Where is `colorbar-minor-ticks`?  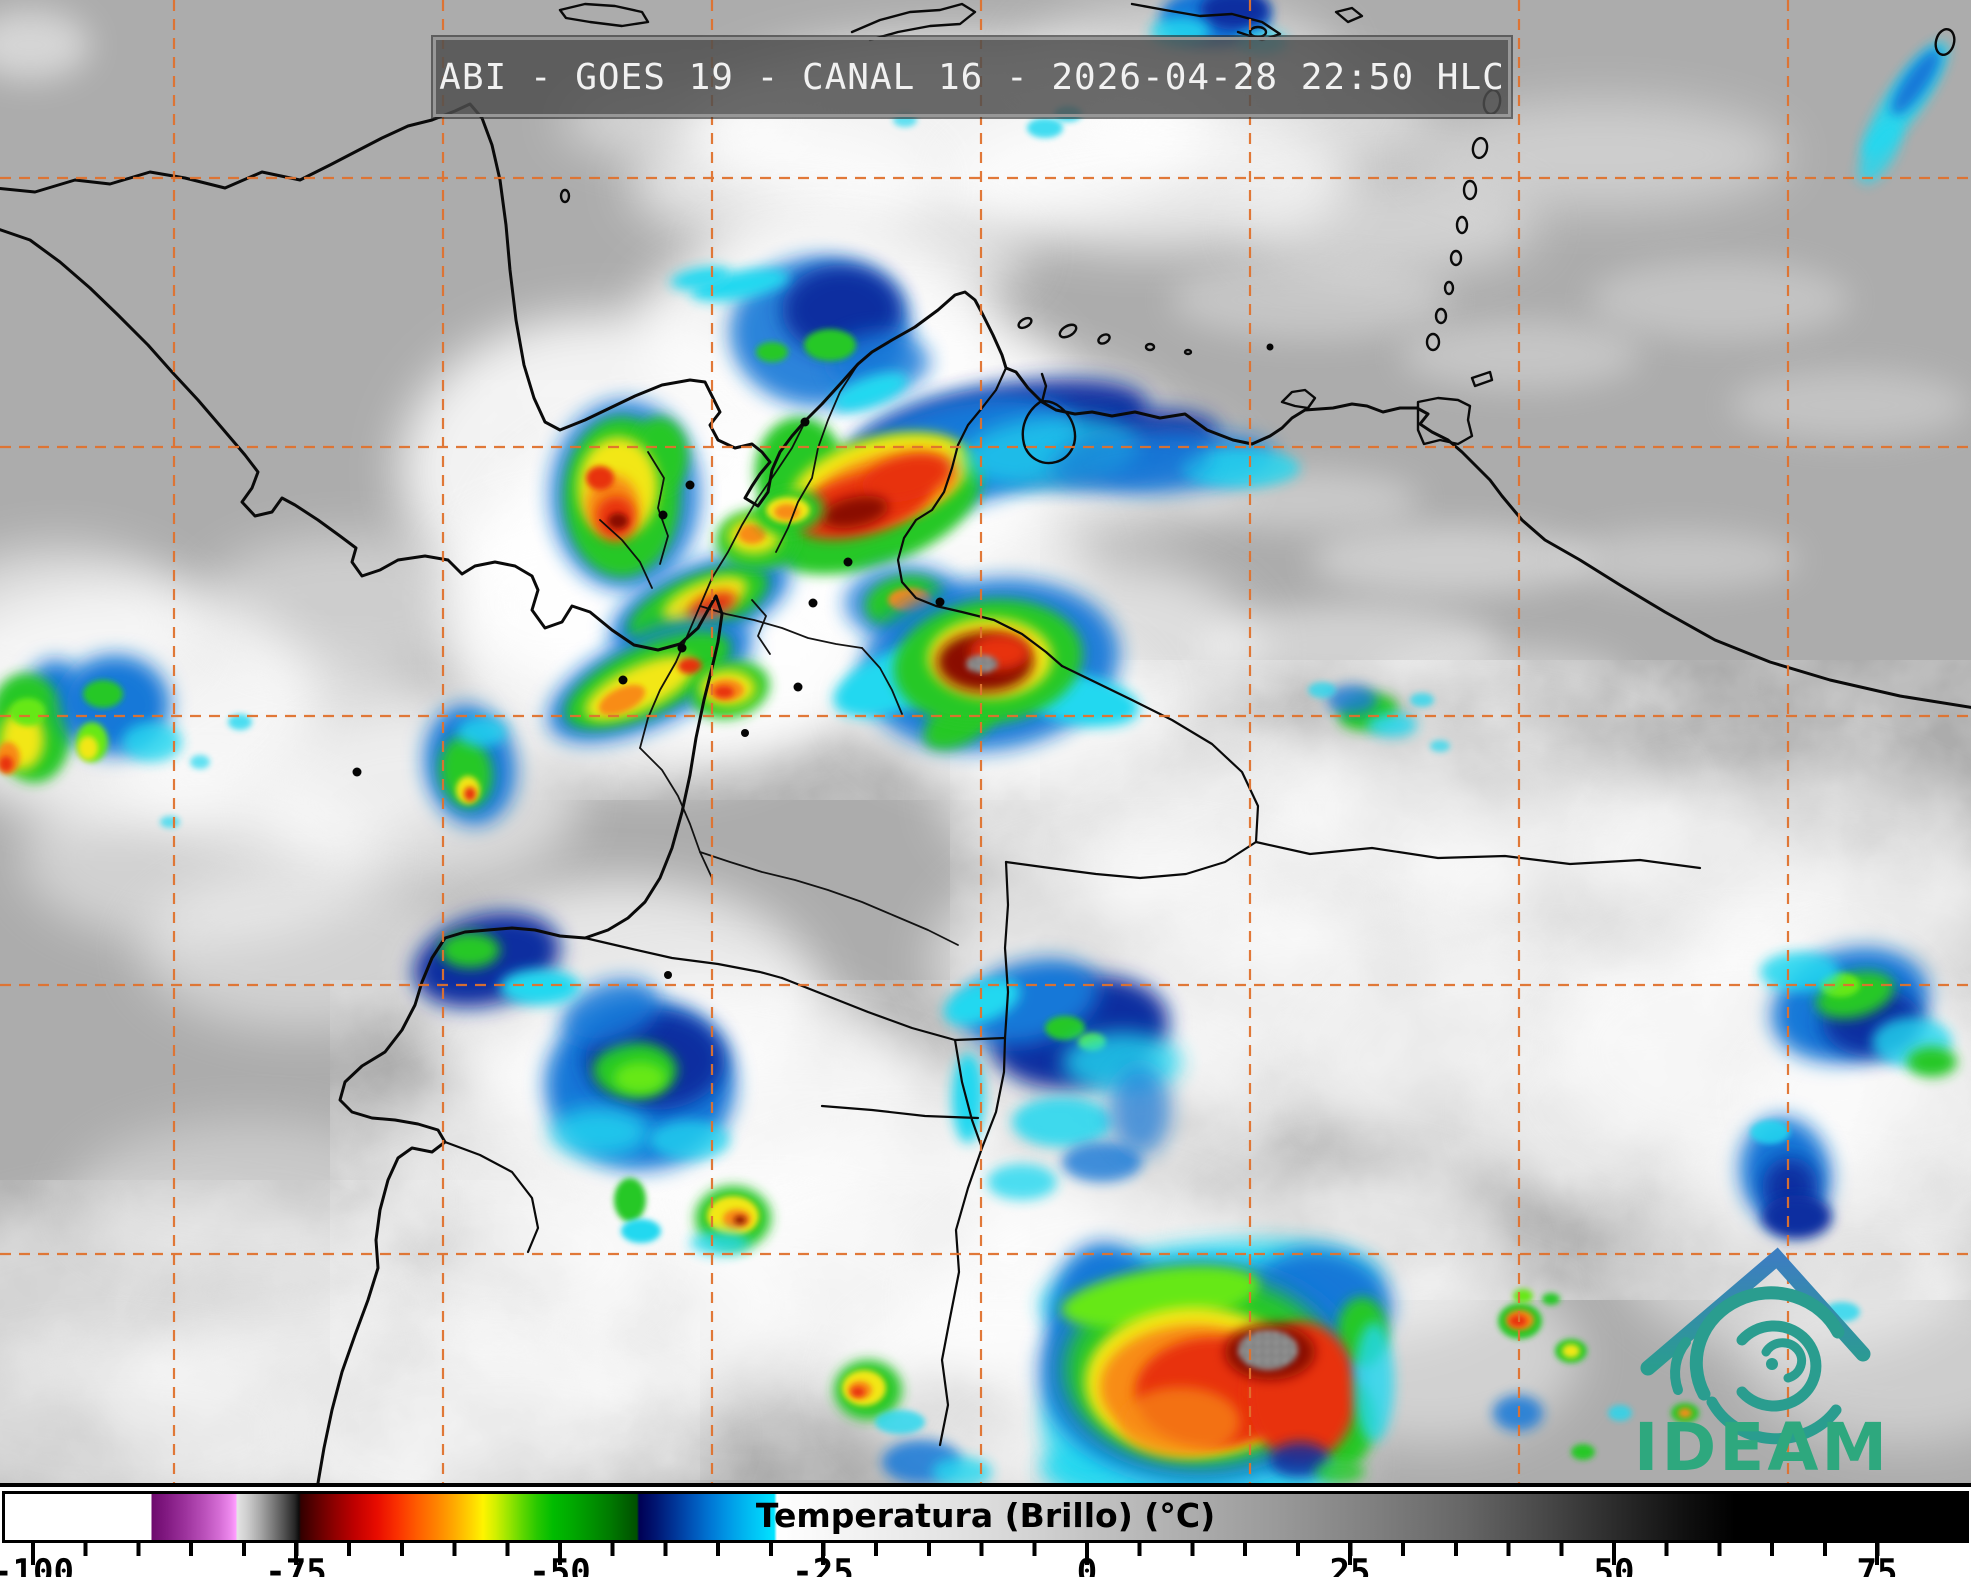
colorbar-minor-ticks is located at coordinates (956, 1549).